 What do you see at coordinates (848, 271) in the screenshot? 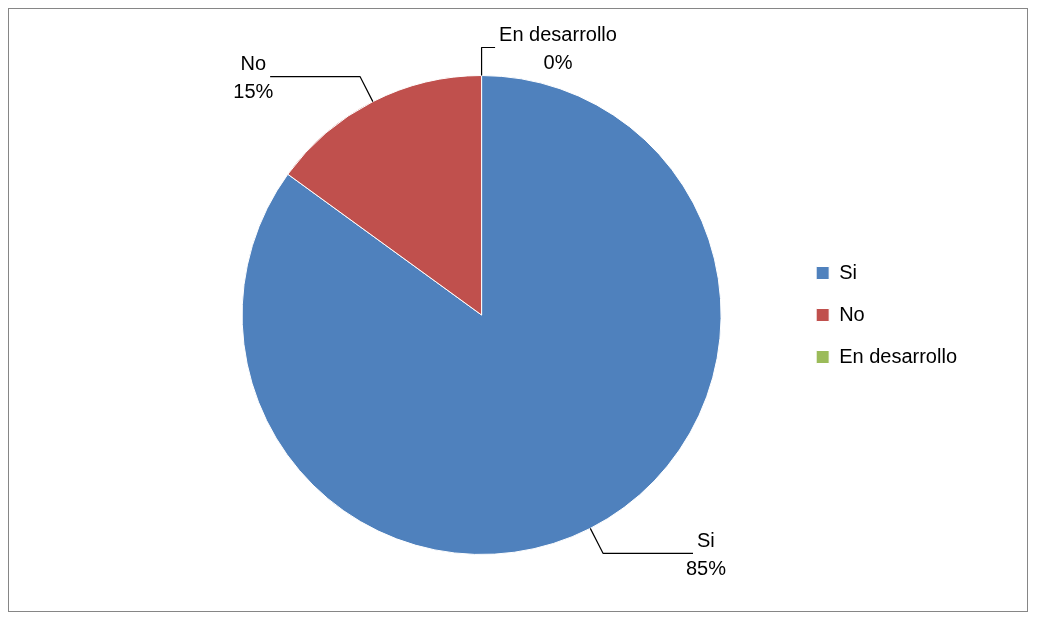
I see `legend-label: Si` at bounding box center [848, 271].